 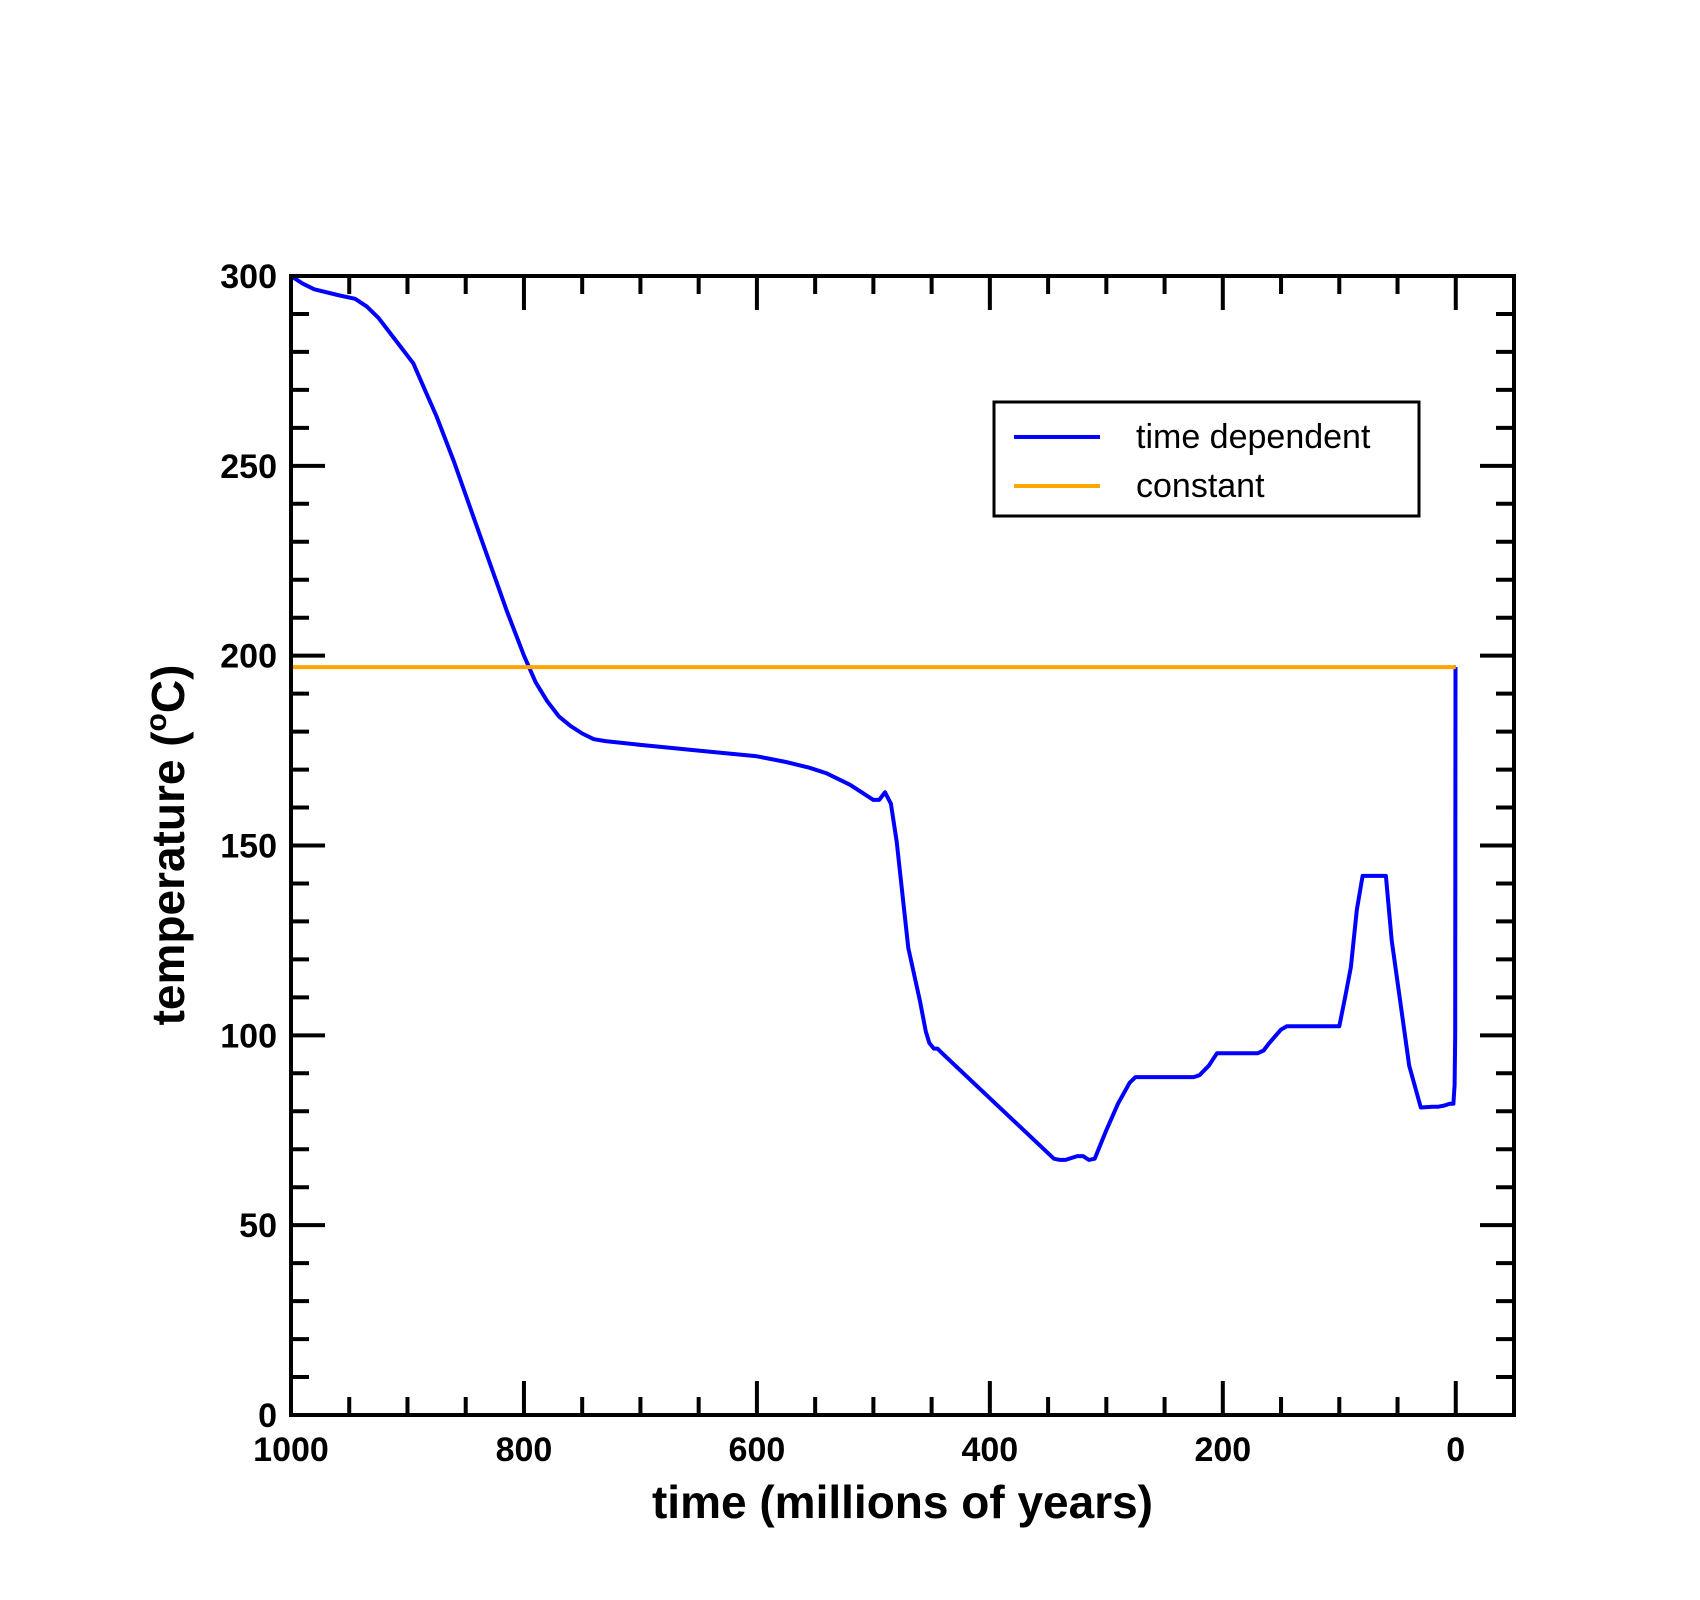 I want to click on legend-box, so click(x=1206, y=459).